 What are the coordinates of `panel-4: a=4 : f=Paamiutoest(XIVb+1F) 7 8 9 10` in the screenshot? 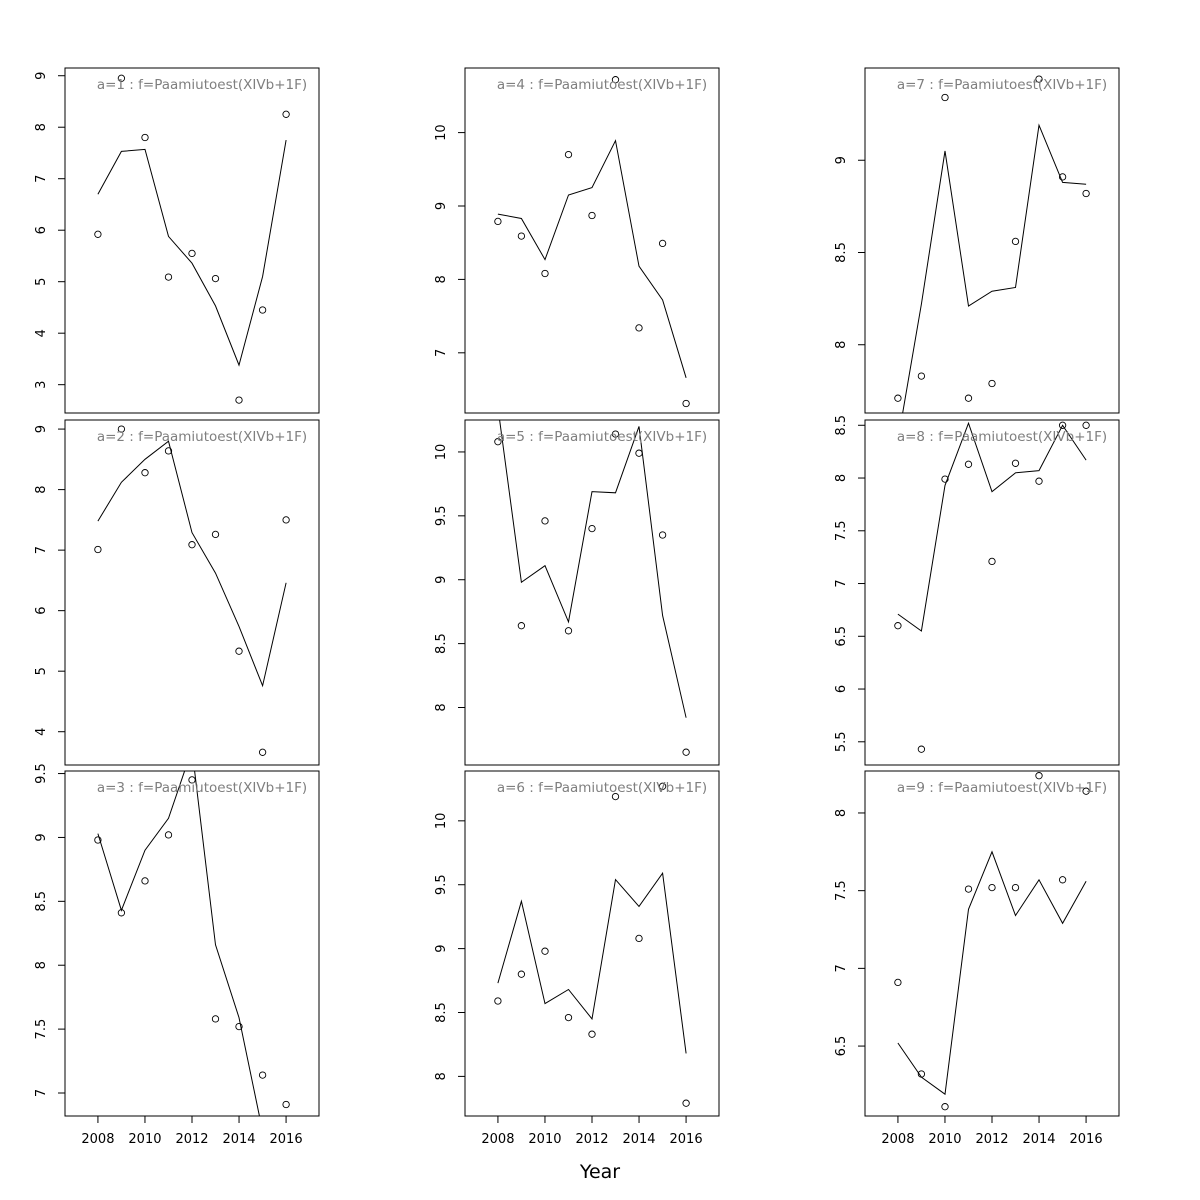 It's located at (577, 240).